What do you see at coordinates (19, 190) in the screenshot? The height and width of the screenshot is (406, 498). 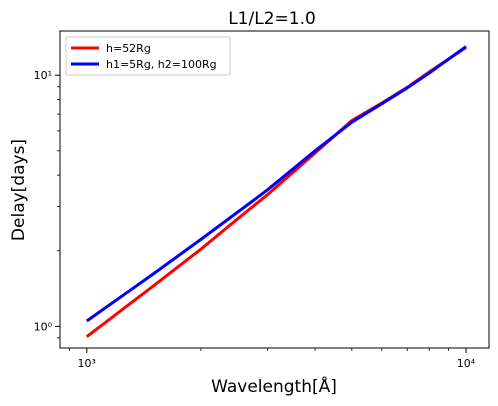 I see `y-axis-label: Delay[days]` at bounding box center [19, 190].